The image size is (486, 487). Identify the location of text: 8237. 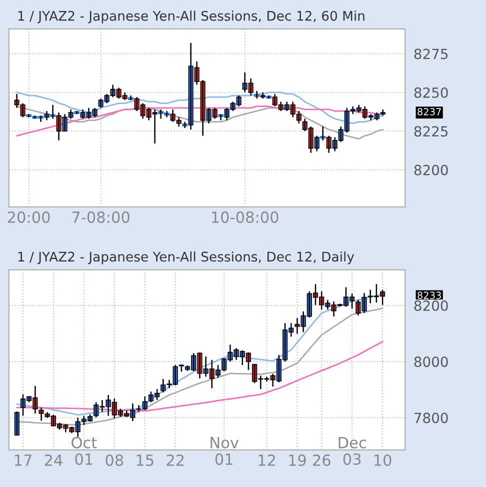
(429, 112).